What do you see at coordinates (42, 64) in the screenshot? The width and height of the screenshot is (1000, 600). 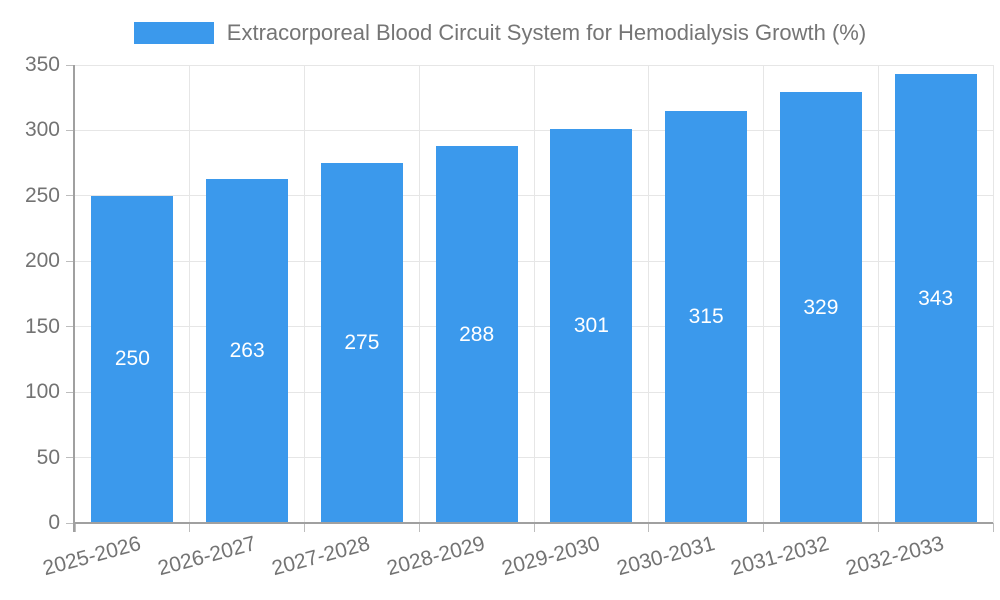 I see `y-axis-label: 350` at bounding box center [42, 64].